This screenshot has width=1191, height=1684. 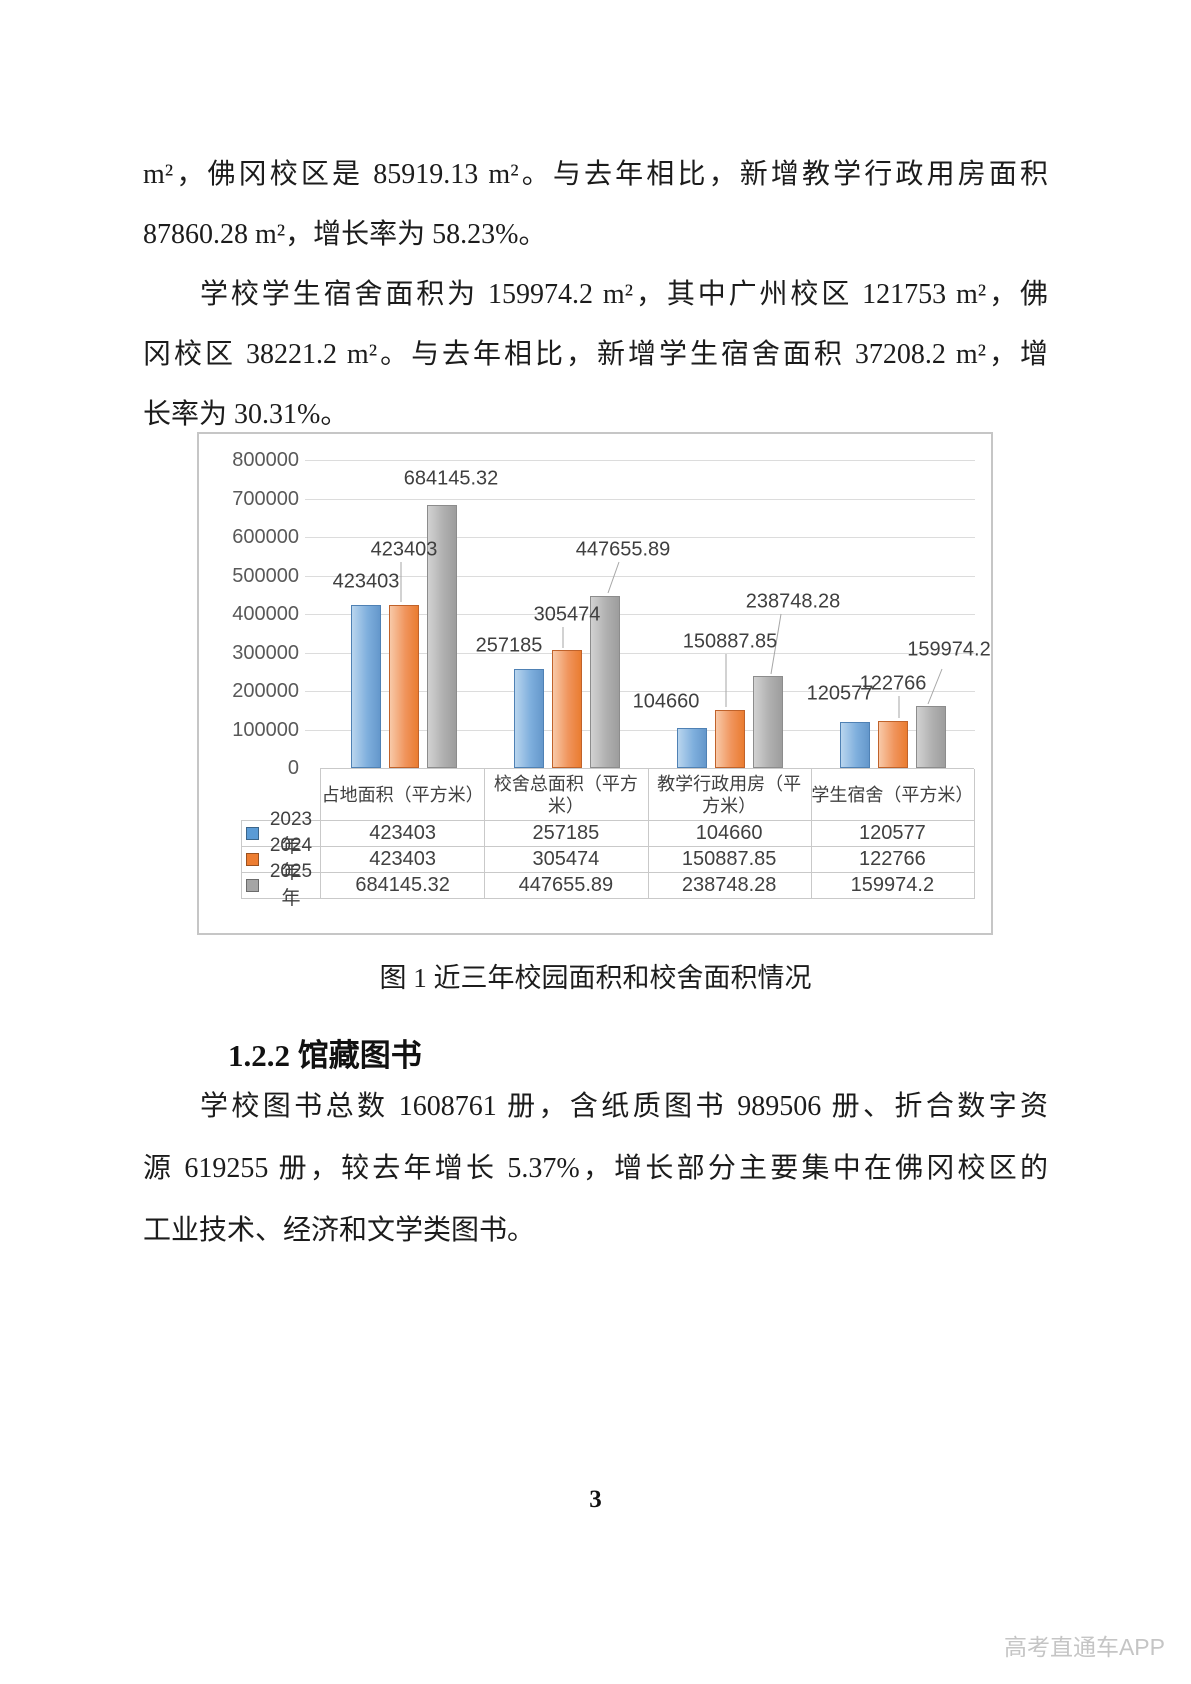 What do you see at coordinates (729, 860) in the screenshot?
I see `table-value-cell: 150887.85` at bounding box center [729, 860].